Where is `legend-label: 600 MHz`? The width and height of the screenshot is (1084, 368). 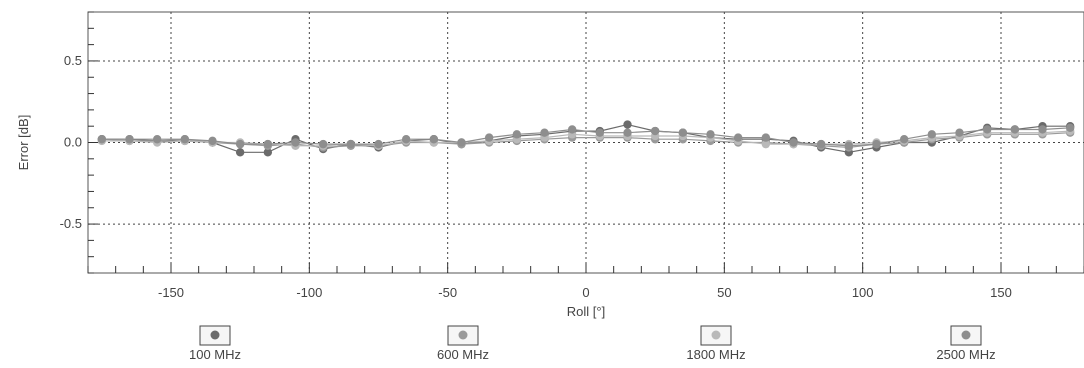
legend-label: 600 MHz is located at coordinates (463, 354).